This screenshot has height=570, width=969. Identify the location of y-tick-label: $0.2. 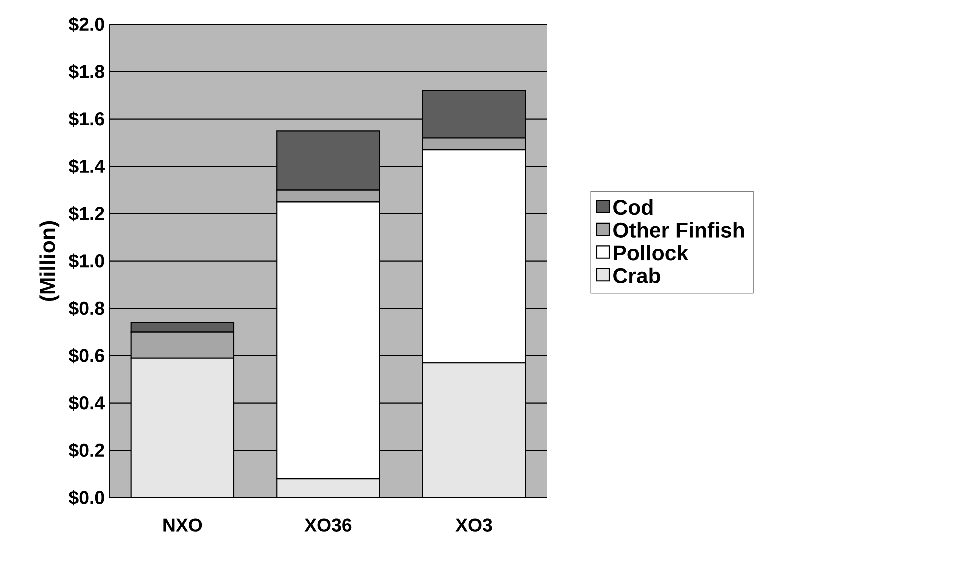
(86, 450).